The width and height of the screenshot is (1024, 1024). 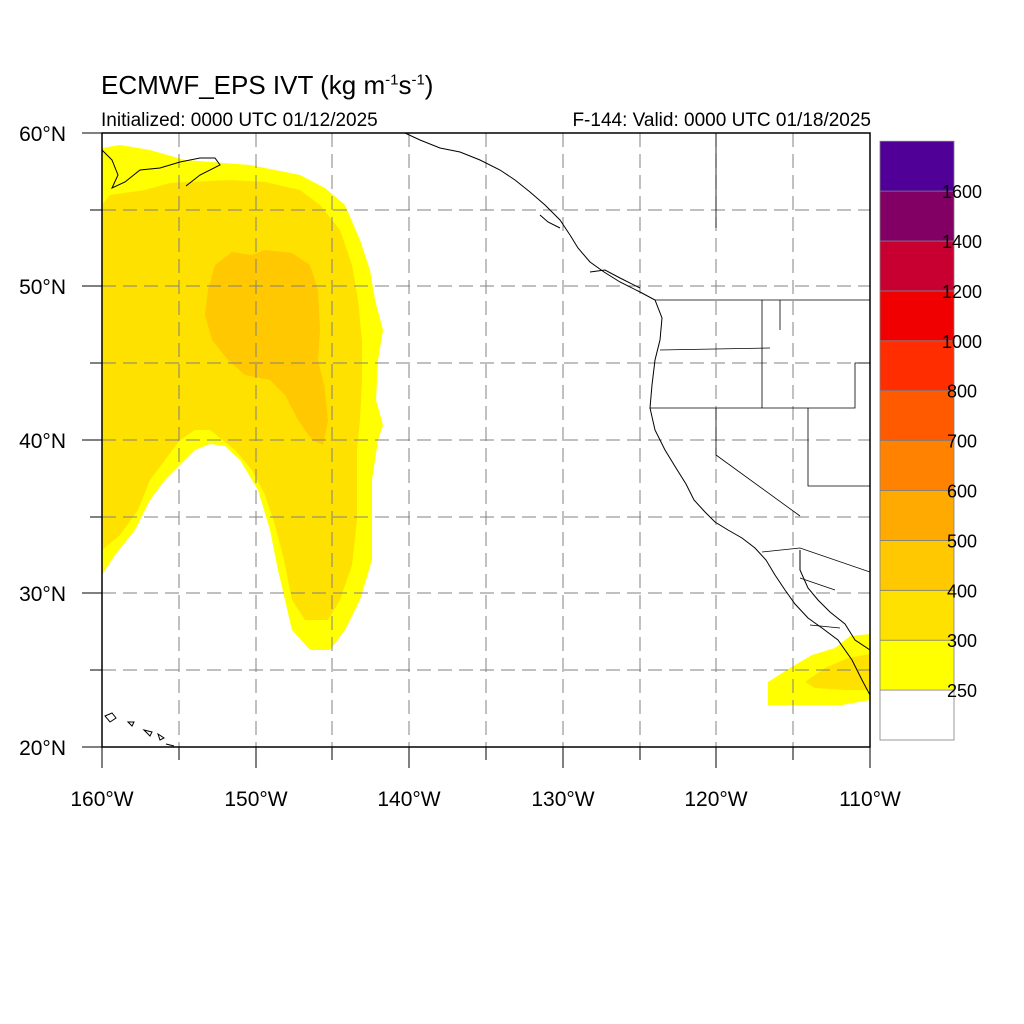 What do you see at coordinates (758, 462) in the screenshot?
I see `ca-nv-border` at bounding box center [758, 462].